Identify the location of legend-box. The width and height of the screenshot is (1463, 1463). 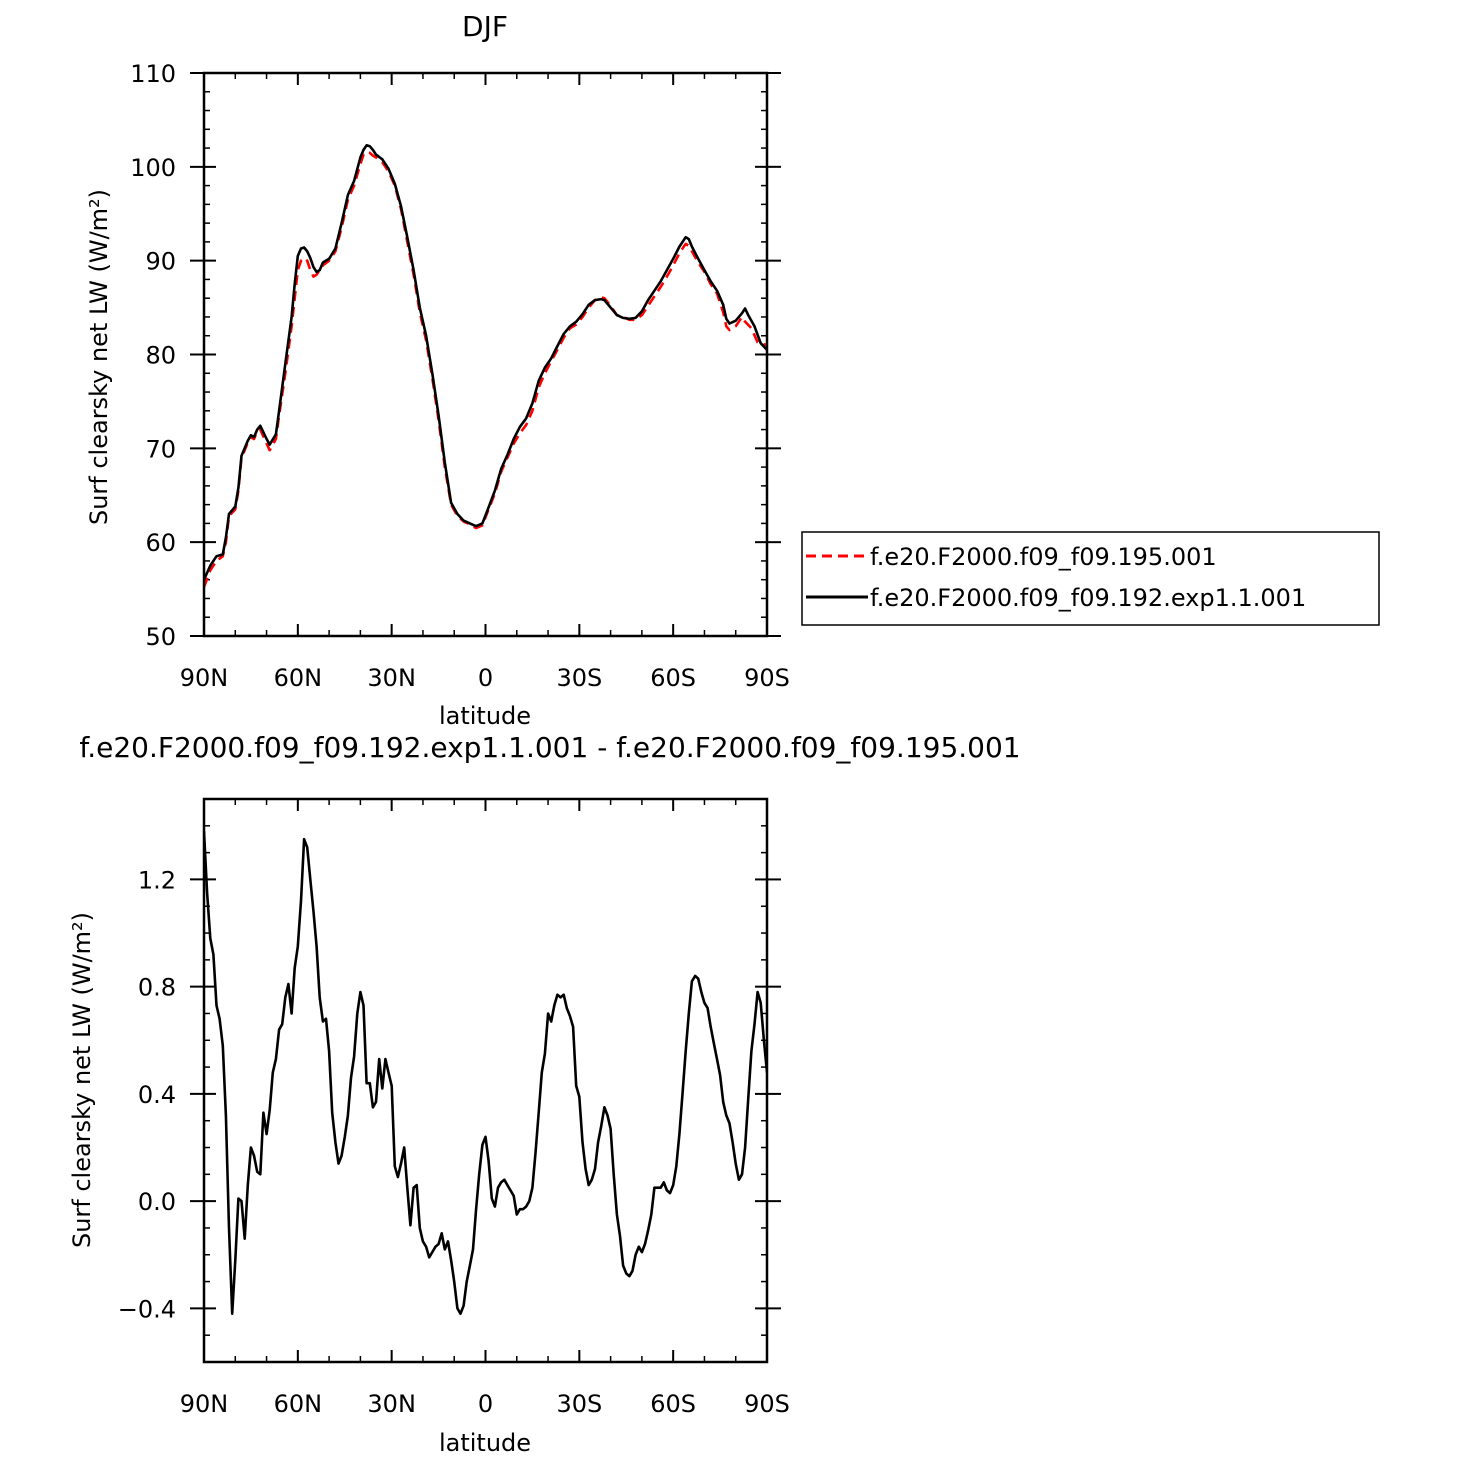
(1090, 578).